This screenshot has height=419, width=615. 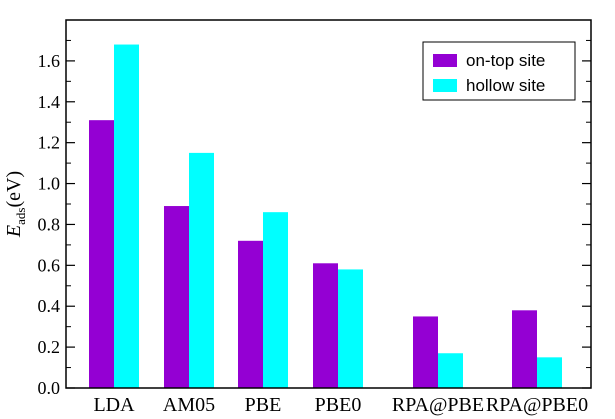 What do you see at coordinates (201, 270) in the screenshot?
I see `bar-am05-hollow-site` at bounding box center [201, 270].